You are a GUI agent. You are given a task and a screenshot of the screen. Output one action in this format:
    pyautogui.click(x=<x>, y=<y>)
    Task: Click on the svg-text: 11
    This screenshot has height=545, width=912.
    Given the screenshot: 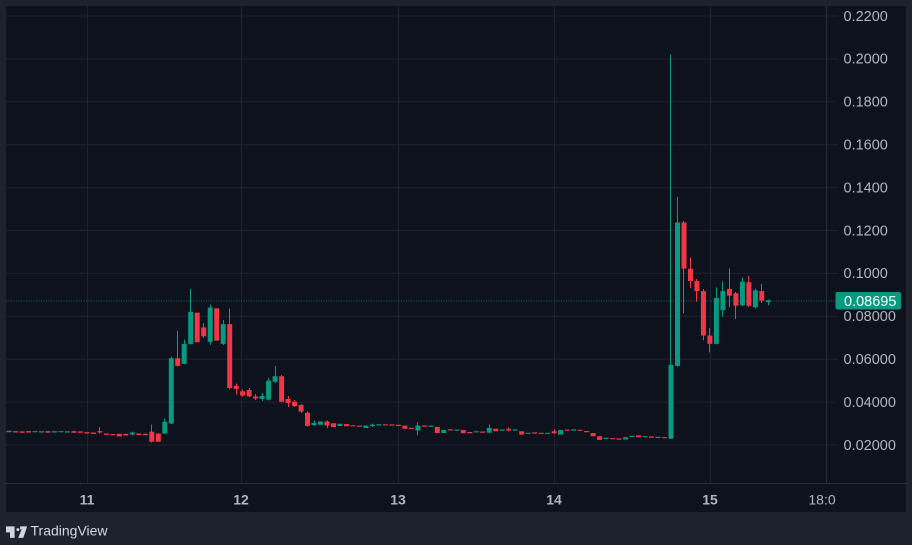 What is the action you would take?
    pyautogui.click(x=87, y=500)
    